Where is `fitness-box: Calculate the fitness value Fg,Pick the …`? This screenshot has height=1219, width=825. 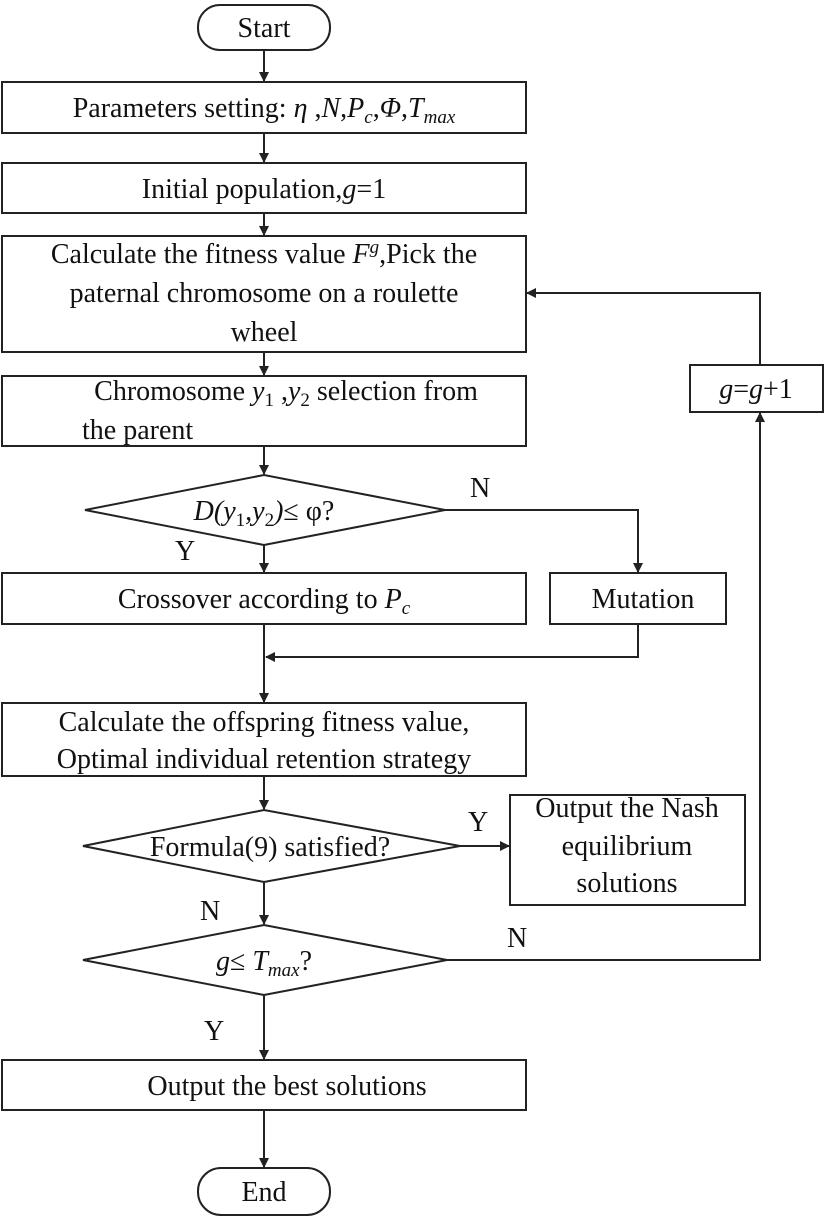 fitness-box: Calculate the fitness value Fg,Pick the … is located at coordinates (264, 294).